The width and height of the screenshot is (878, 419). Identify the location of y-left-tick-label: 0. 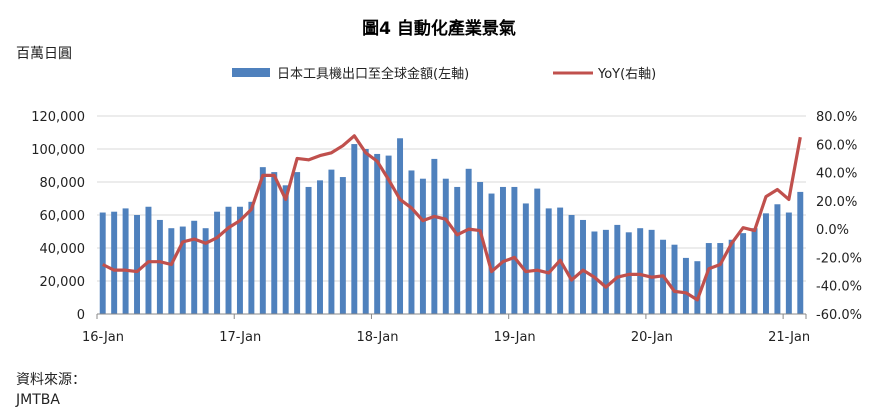
(81, 315).